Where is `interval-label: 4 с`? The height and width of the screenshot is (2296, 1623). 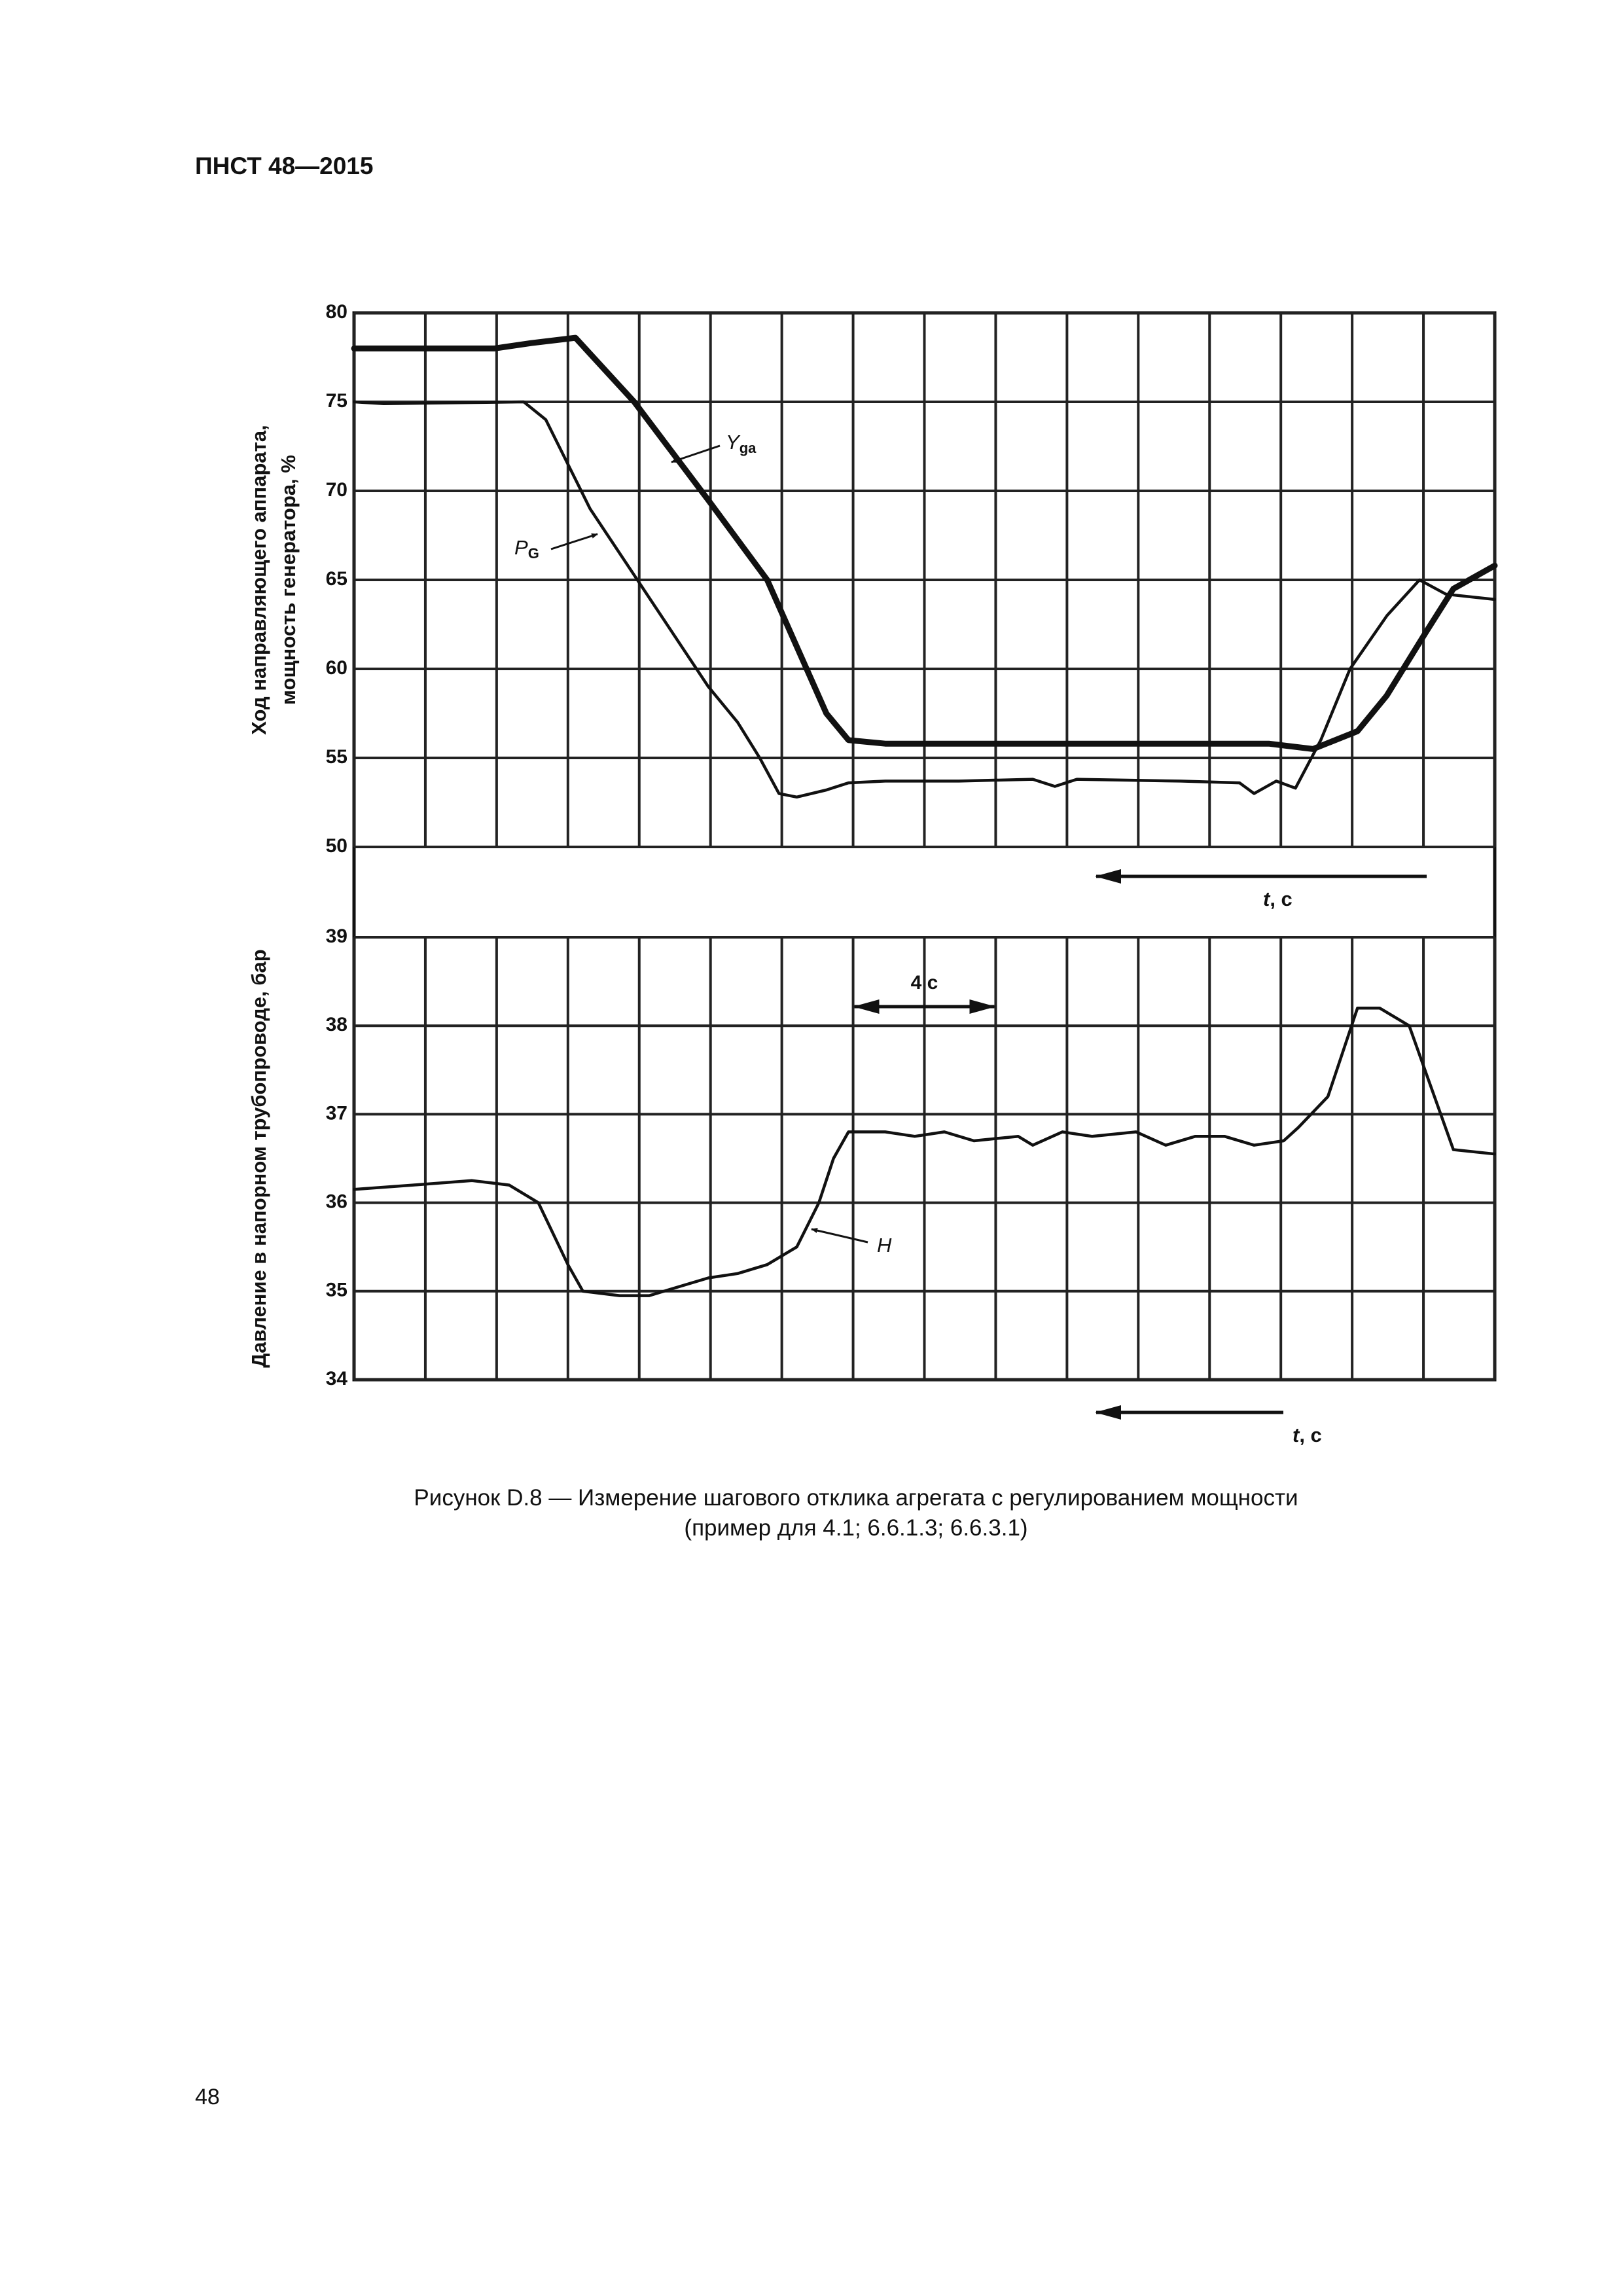
interval-label: 4 с is located at coordinates (925, 983).